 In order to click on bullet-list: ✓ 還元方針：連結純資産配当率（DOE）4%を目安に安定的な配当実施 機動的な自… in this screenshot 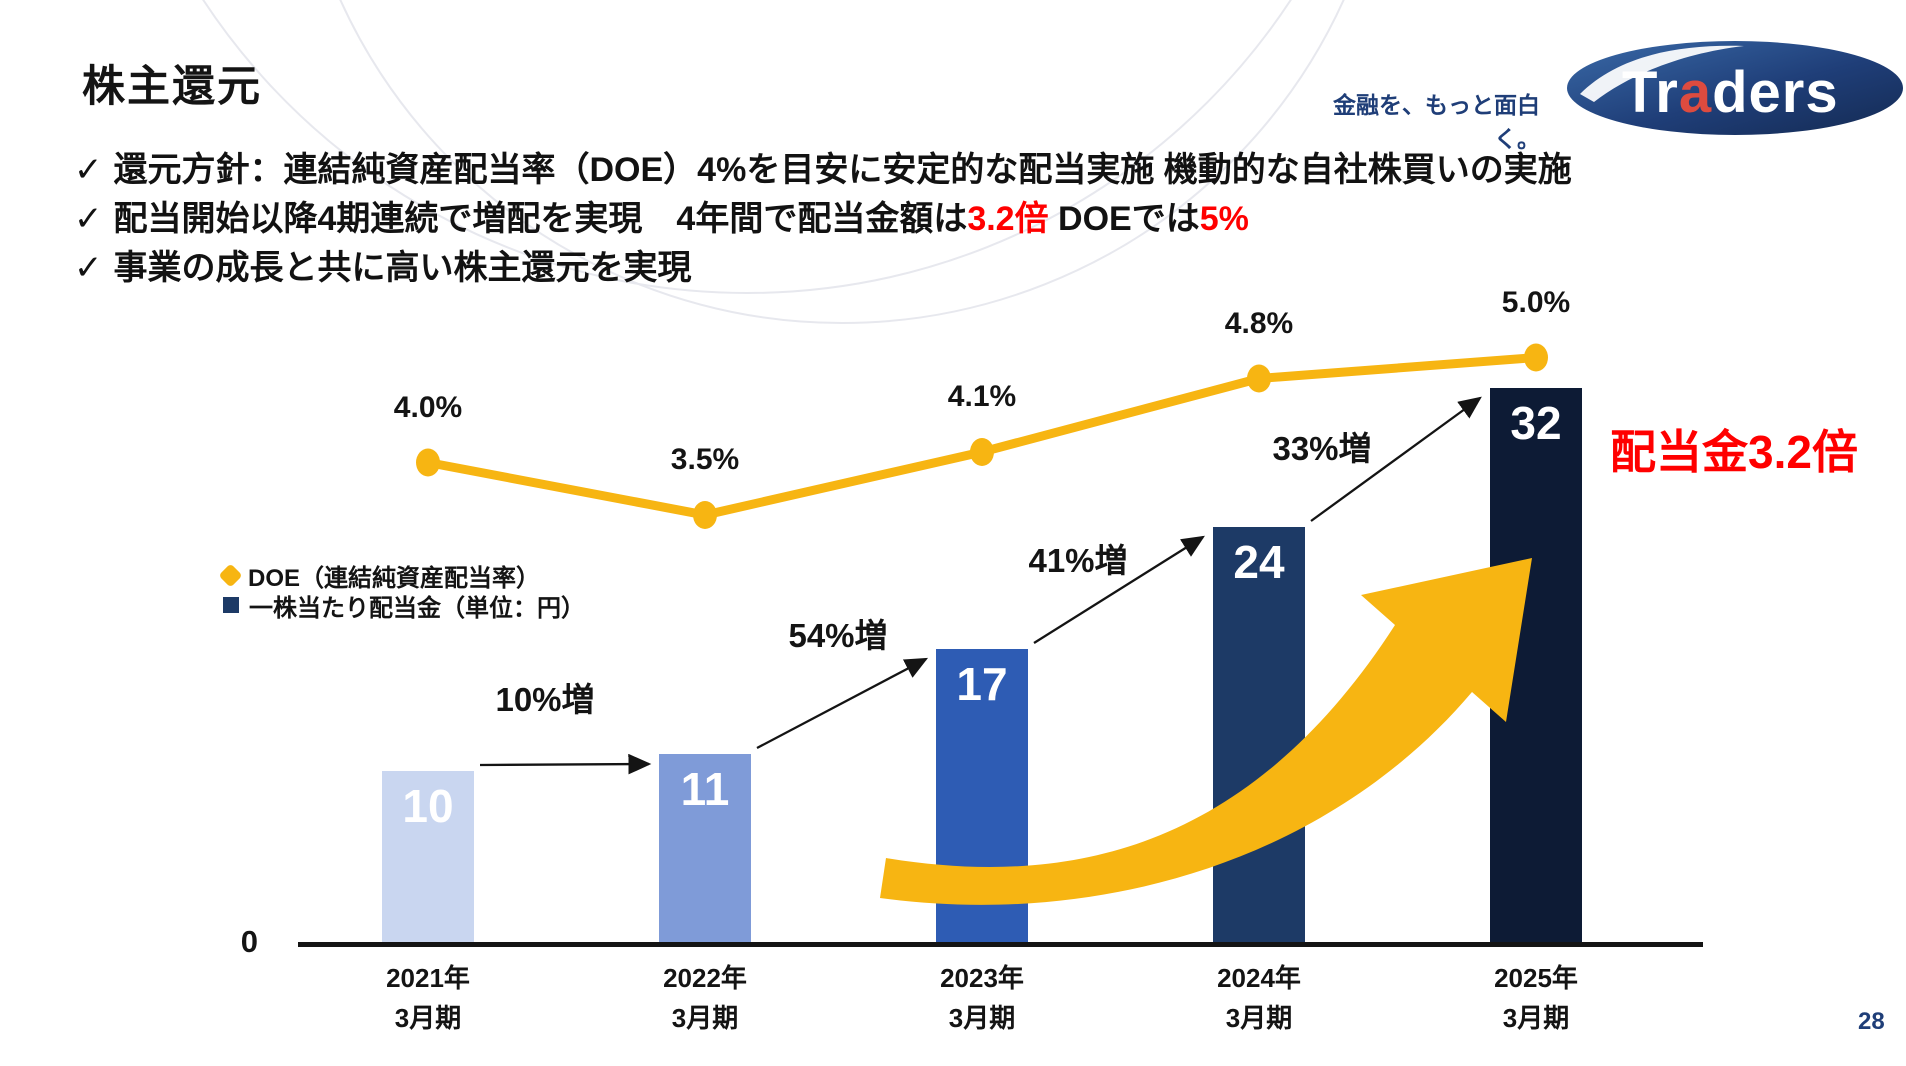, I will do `click(823, 219)`.